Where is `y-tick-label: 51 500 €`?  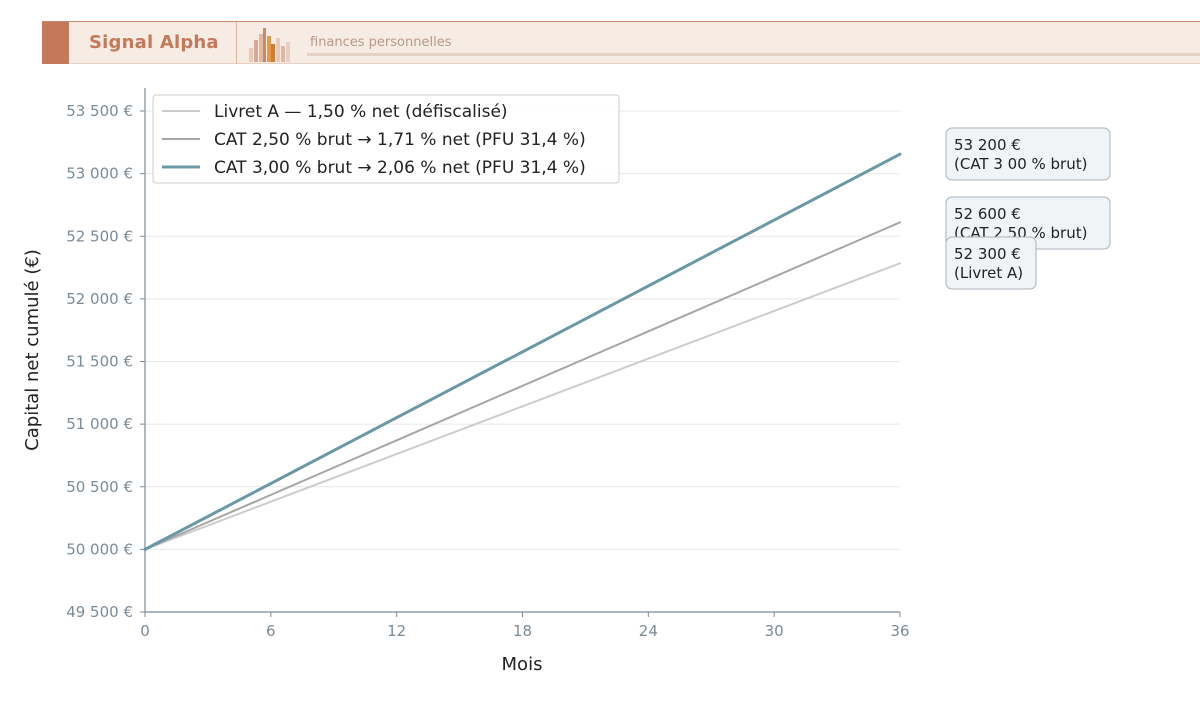 y-tick-label: 51 500 € is located at coordinates (99, 362).